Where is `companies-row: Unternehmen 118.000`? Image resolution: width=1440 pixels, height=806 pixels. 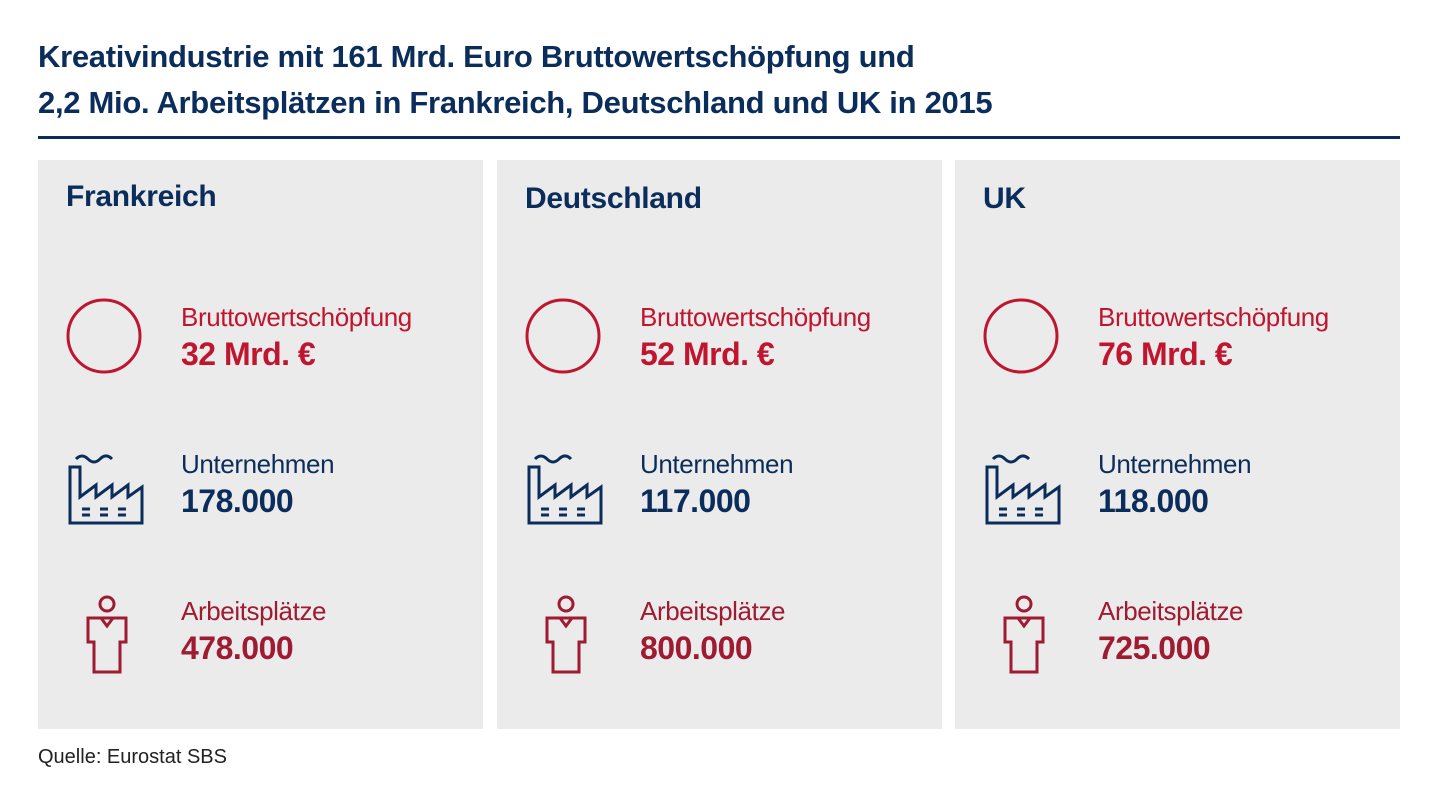
companies-row: Unternehmen 118.000 is located at coordinates (1177, 488).